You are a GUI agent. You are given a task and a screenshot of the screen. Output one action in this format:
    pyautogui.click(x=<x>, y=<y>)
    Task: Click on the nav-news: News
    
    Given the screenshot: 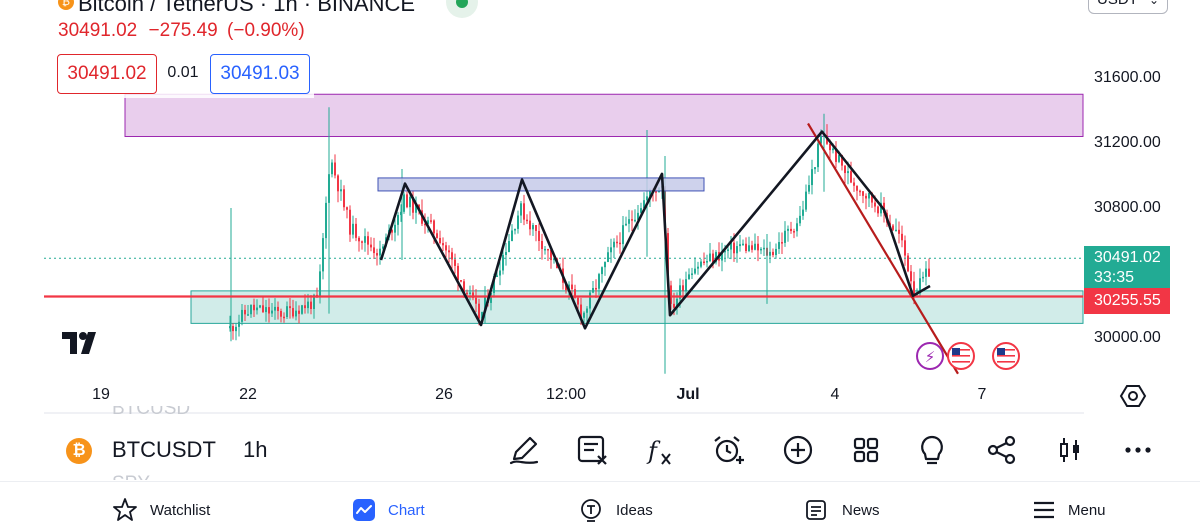 What is the action you would take?
    pyautogui.click(x=842, y=510)
    